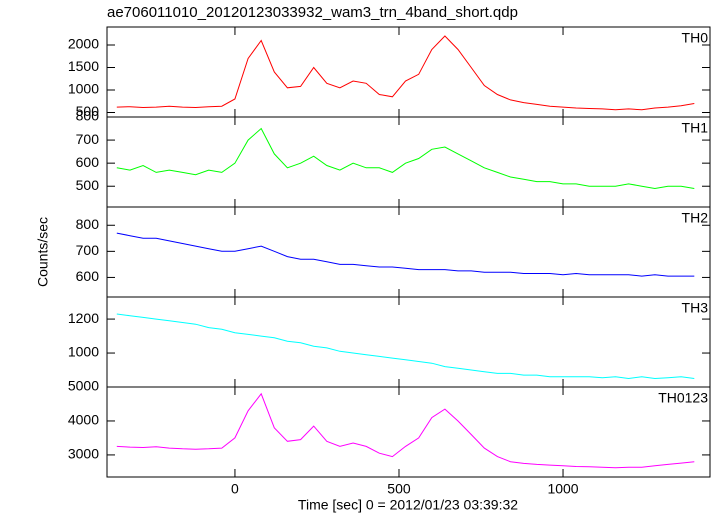 The height and width of the screenshot is (516, 717). What do you see at coordinates (695, 308) in the screenshot?
I see `panel-label: TH3` at bounding box center [695, 308].